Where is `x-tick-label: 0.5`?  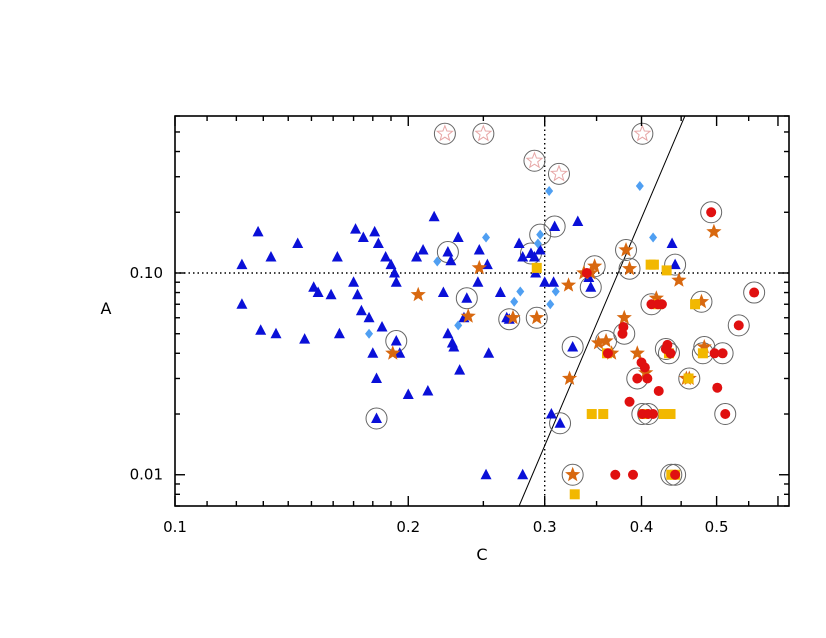
x-tick-label: 0.5 is located at coordinates (717, 527).